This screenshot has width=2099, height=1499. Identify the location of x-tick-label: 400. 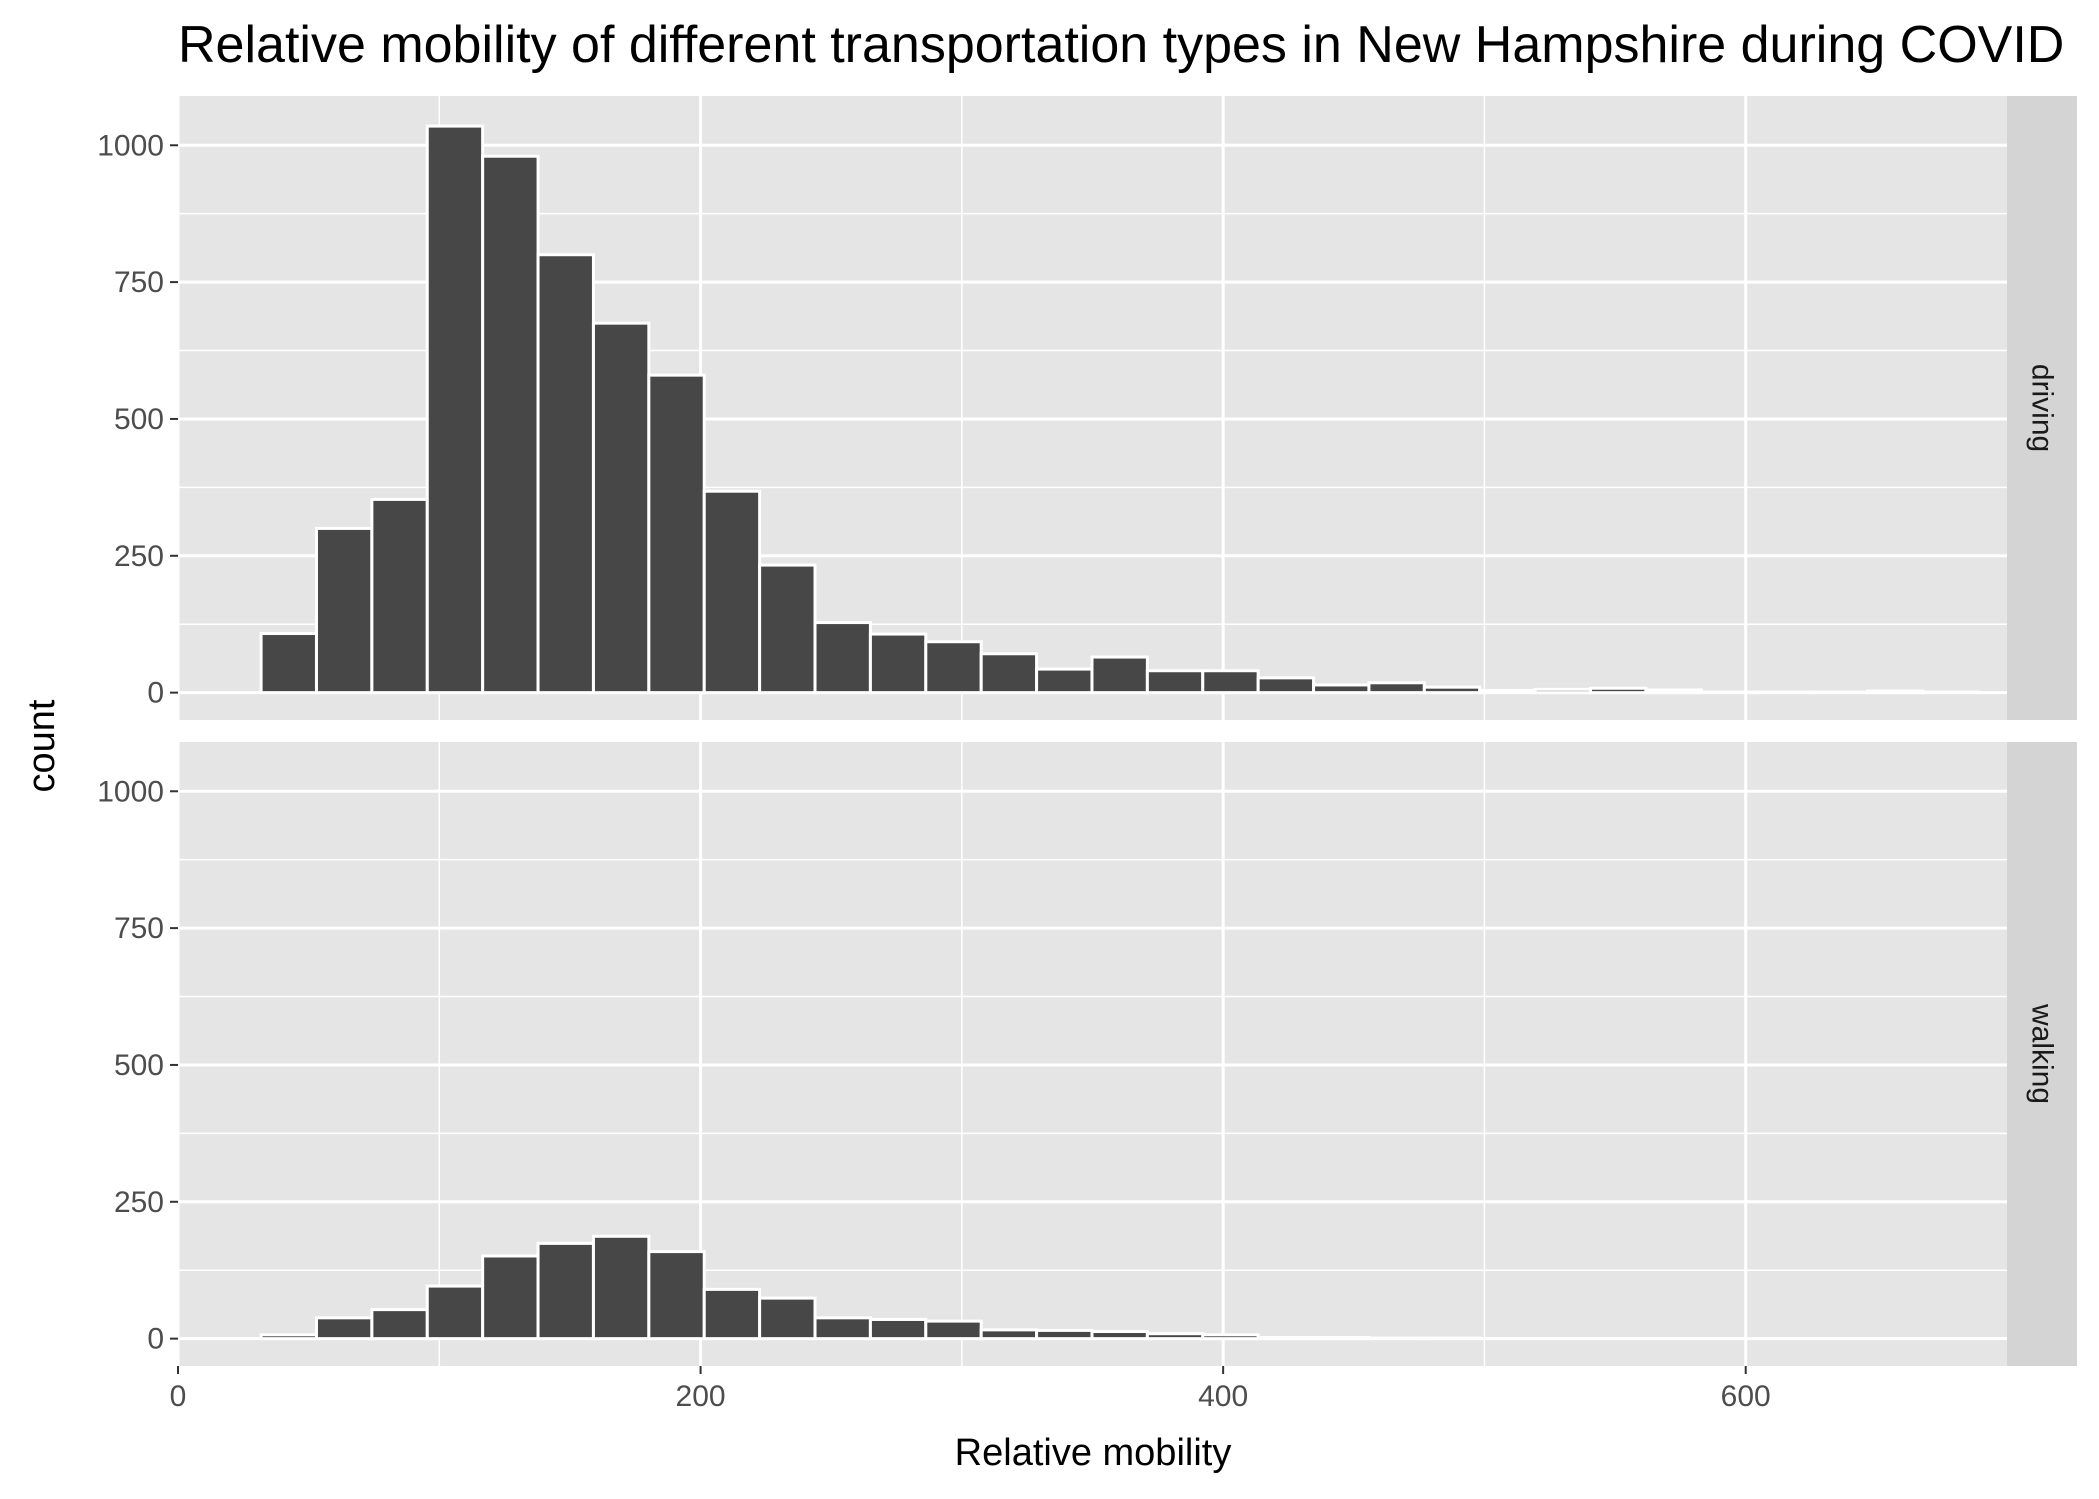
(1223, 1396).